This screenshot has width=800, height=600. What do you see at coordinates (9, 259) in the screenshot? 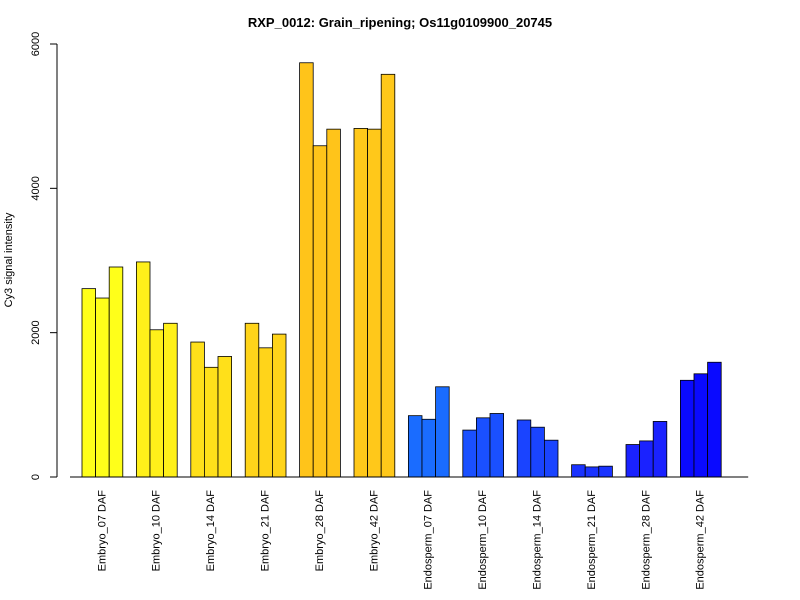
I see `y-axis-title: Cy3 signal intensity` at bounding box center [9, 259].